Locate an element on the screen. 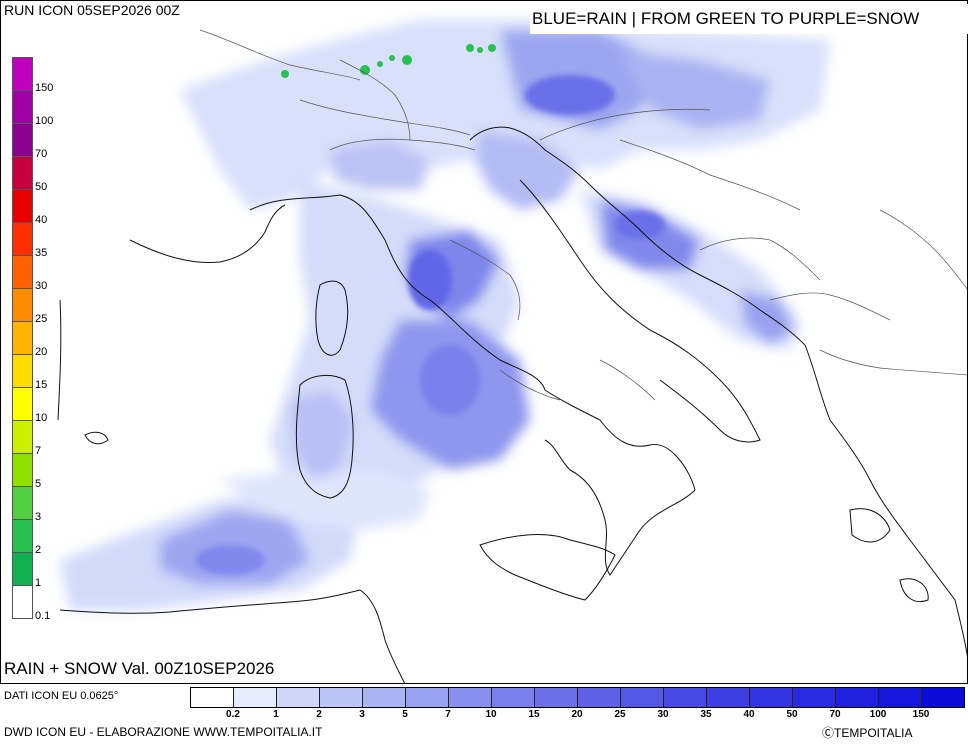  snow-color-scale is located at coordinates (22, 338).